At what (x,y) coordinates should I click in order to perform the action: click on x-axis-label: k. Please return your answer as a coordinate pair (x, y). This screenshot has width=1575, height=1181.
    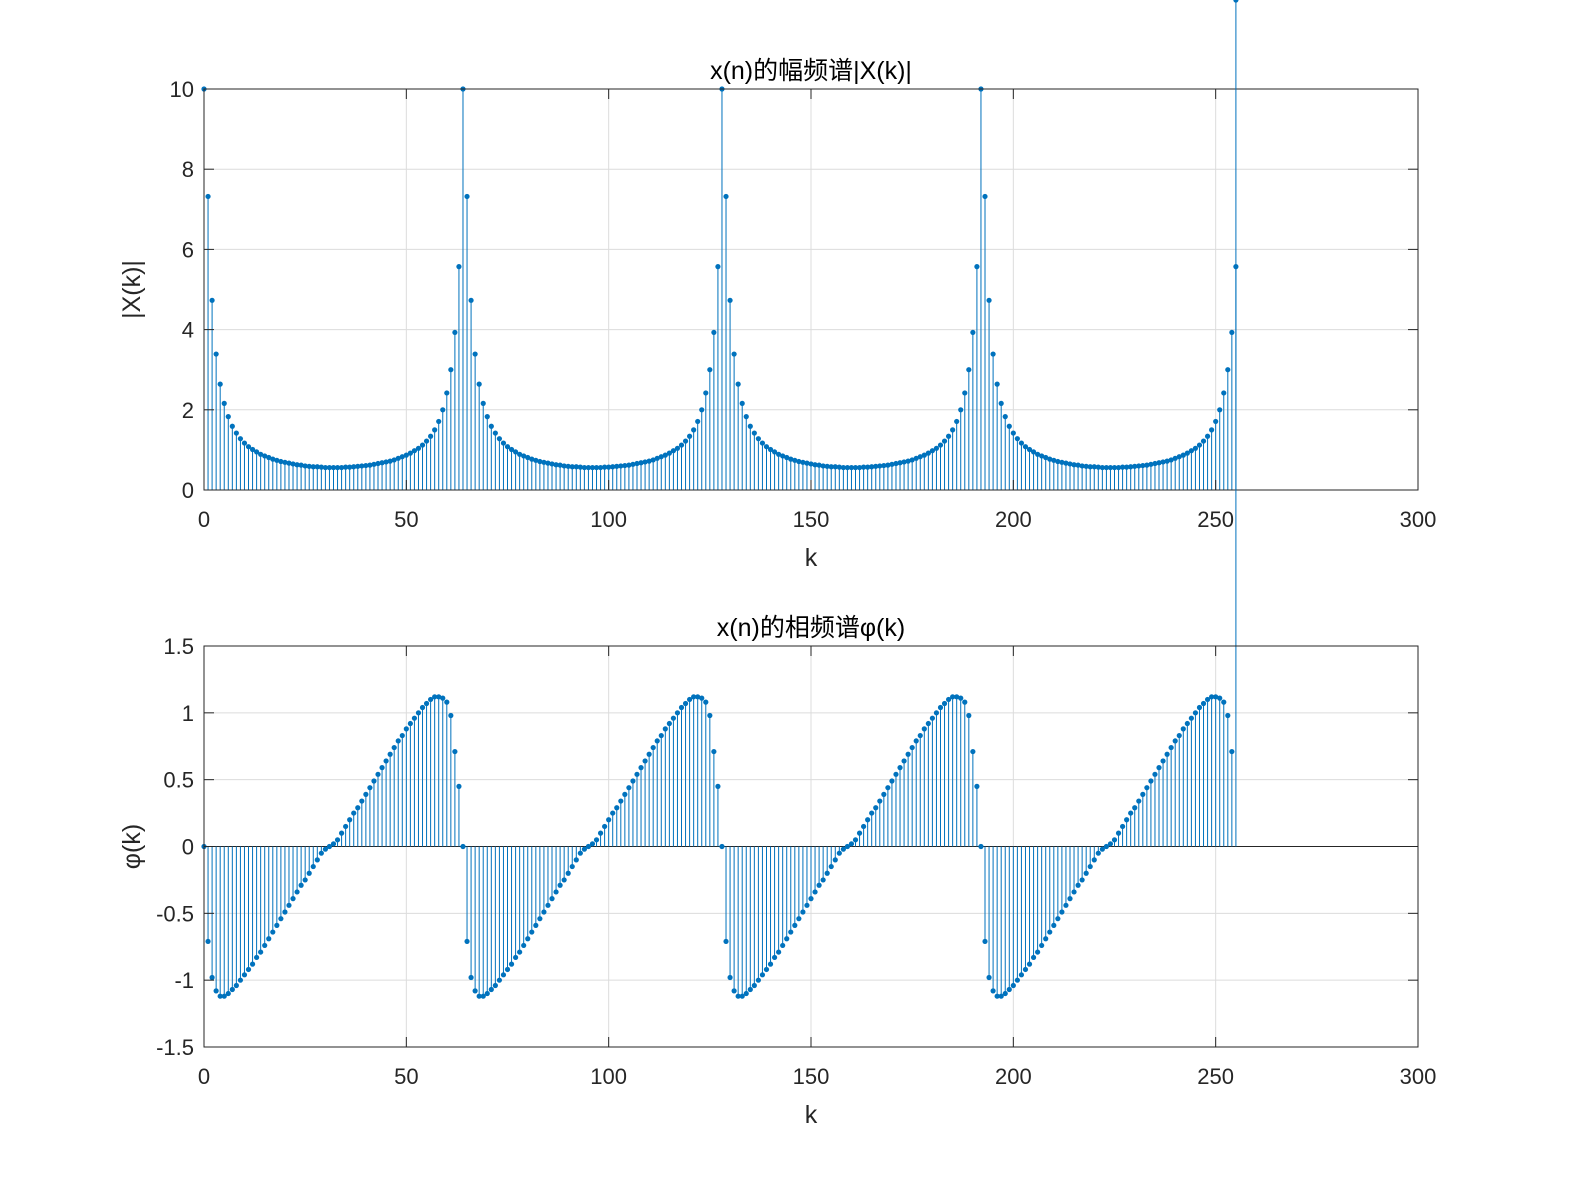
    Looking at the image, I should click on (811, 558).